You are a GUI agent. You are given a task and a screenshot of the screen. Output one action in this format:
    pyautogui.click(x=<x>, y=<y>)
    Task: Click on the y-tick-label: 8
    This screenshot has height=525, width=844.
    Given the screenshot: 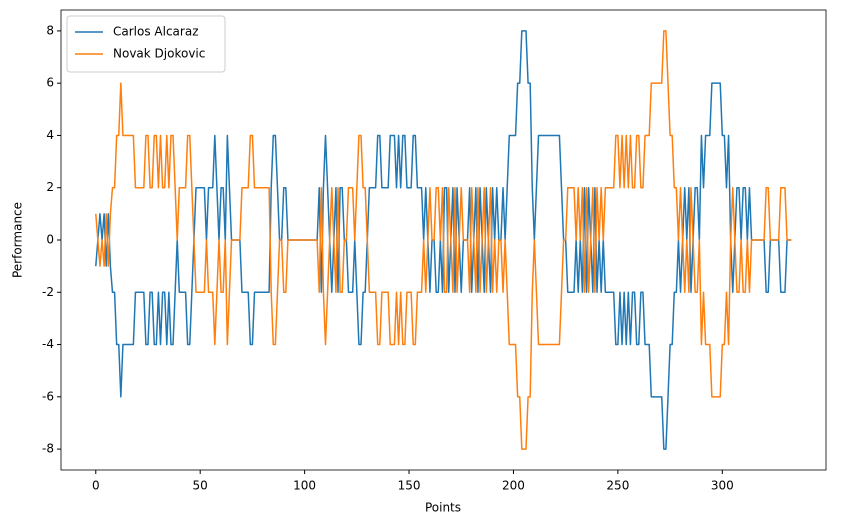 What is the action you would take?
    pyautogui.click(x=50, y=30)
    